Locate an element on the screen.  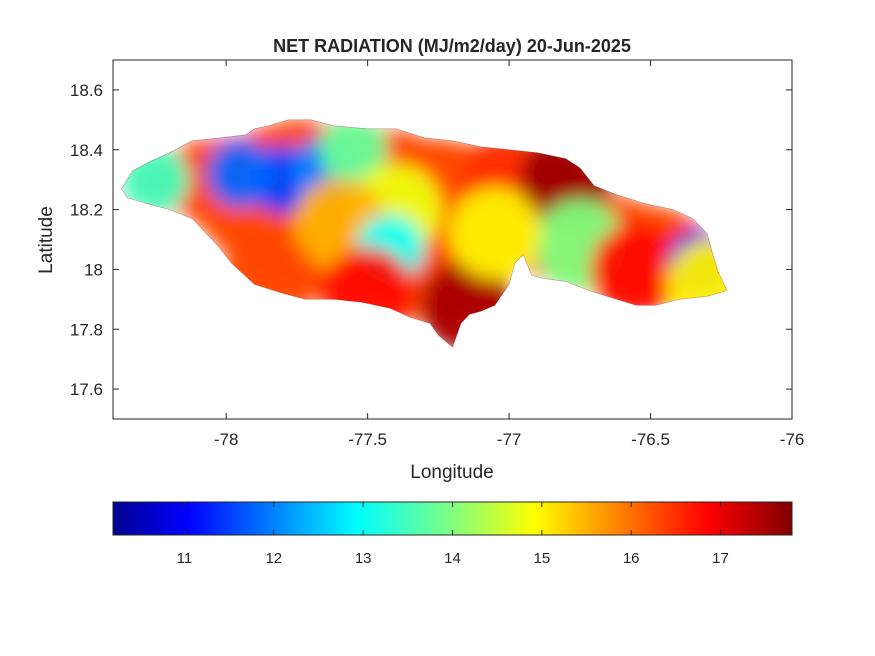
colorbar-tick-label: 14 is located at coordinates (452, 558).